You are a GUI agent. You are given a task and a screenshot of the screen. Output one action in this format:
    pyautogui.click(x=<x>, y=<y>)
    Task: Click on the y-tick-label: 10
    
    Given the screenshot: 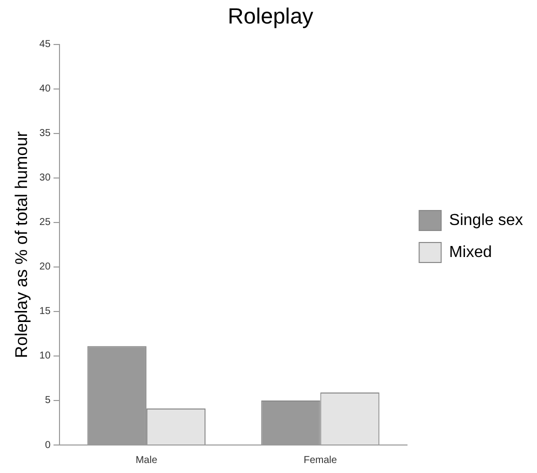 What is the action you would take?
    pyautogui.click(x=45, y=356)
    